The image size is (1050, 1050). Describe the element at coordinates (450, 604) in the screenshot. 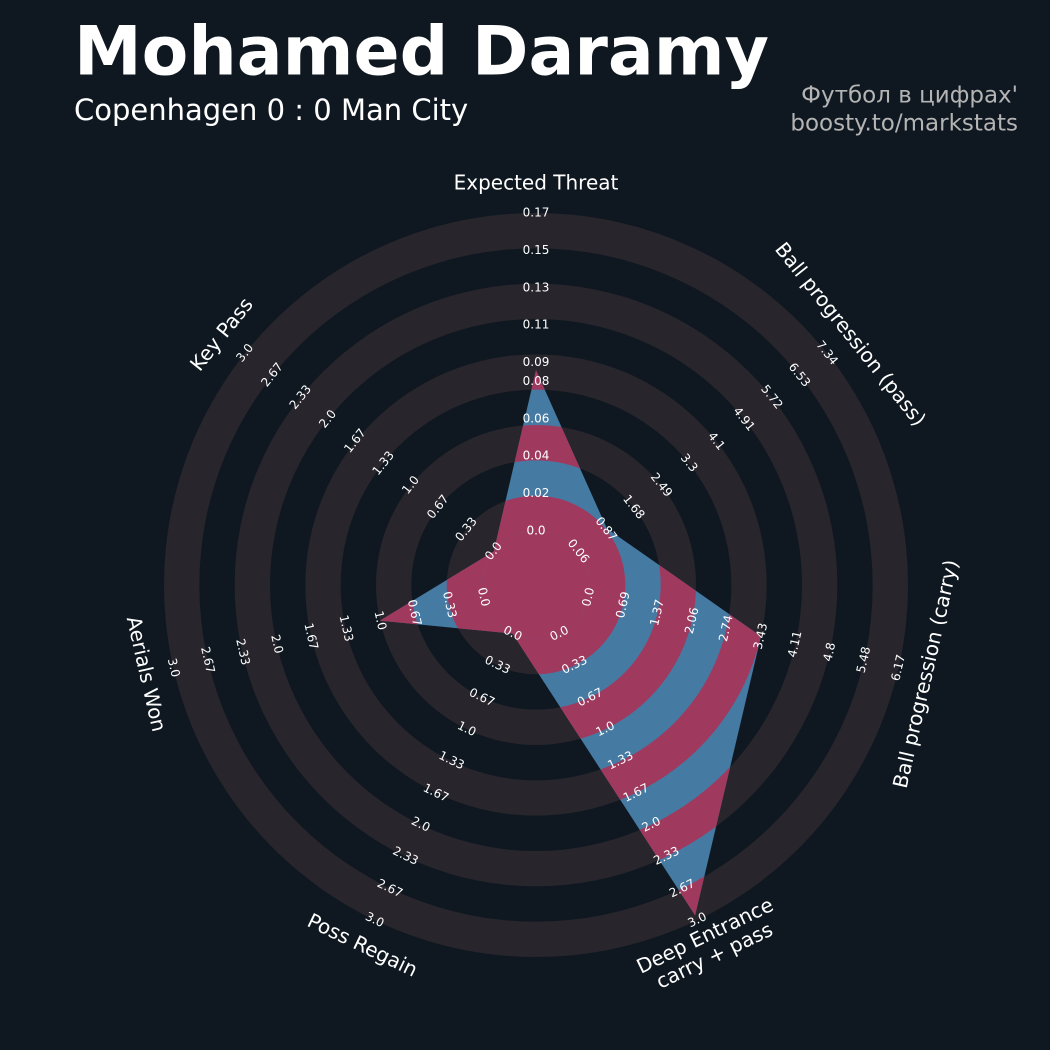

I see `tick-label: 0.33` at that location.